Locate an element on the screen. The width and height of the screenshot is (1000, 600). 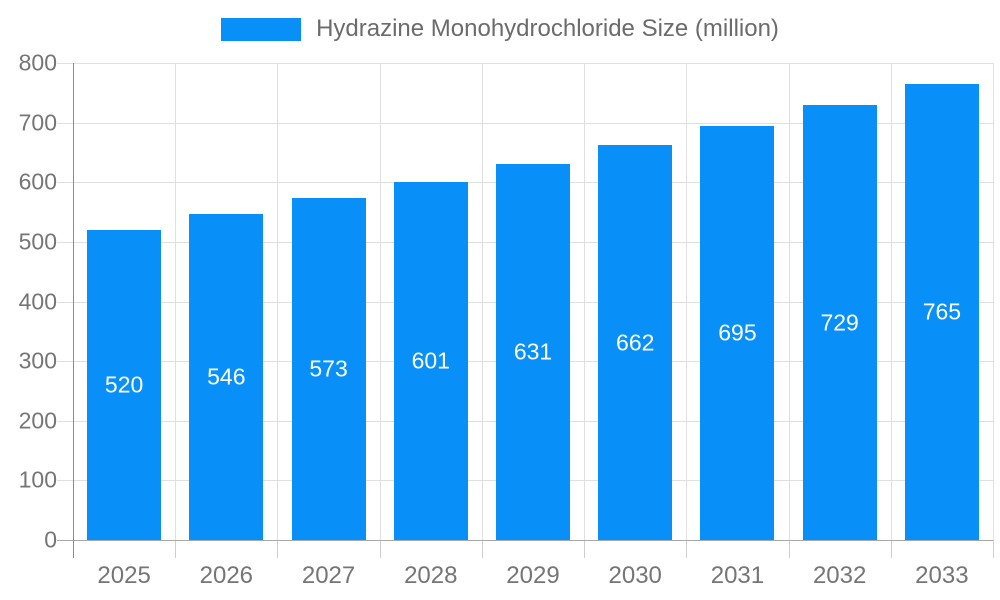
bar-value-label: 695 is located at coordinates (737, 332).